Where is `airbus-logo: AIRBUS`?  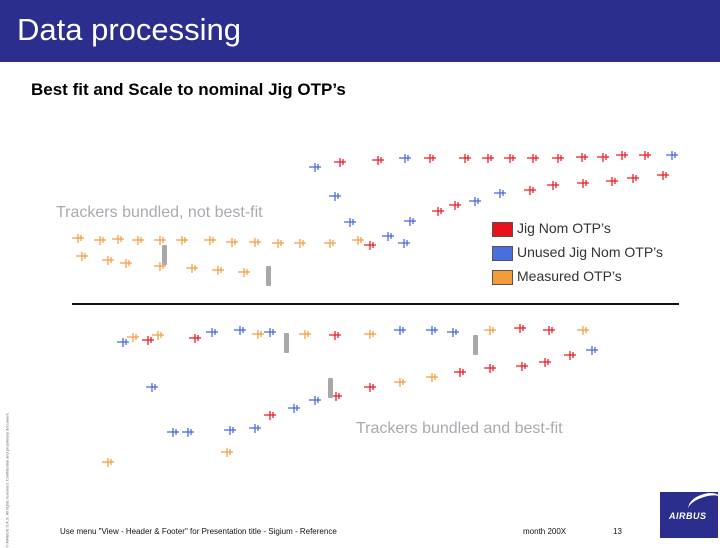 airbus-logo: AIRBUS is located at coordinates (689, 515).